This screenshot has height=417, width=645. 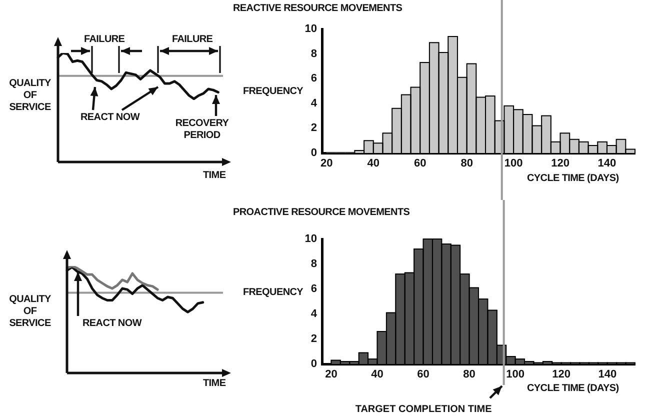 I want to click on ref-line-label: TARGET COMPLETION TIME, so click(x=423, y=409).